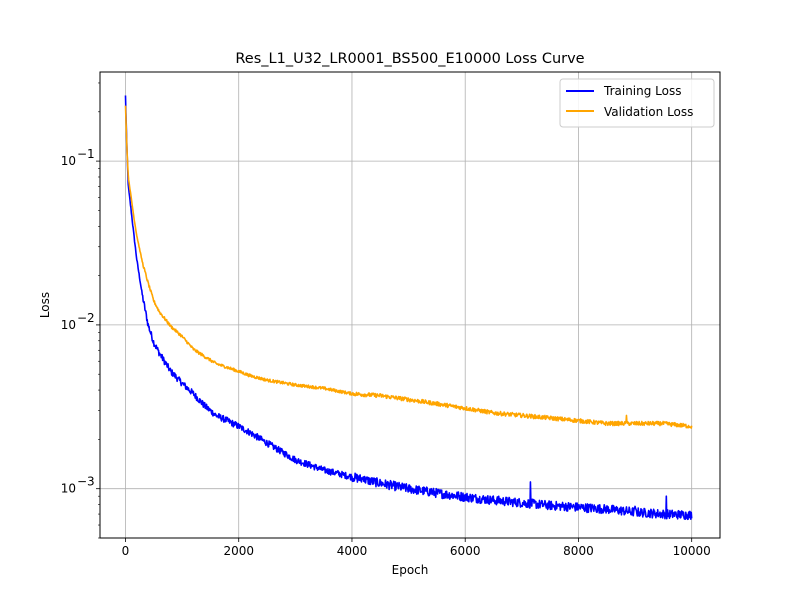 Image resolution: width=800 pixels, height=600 pixels. Describe the element at coordinates (410, 570) in the screenshot. I see `x-axis-title: Epoch` at that location.